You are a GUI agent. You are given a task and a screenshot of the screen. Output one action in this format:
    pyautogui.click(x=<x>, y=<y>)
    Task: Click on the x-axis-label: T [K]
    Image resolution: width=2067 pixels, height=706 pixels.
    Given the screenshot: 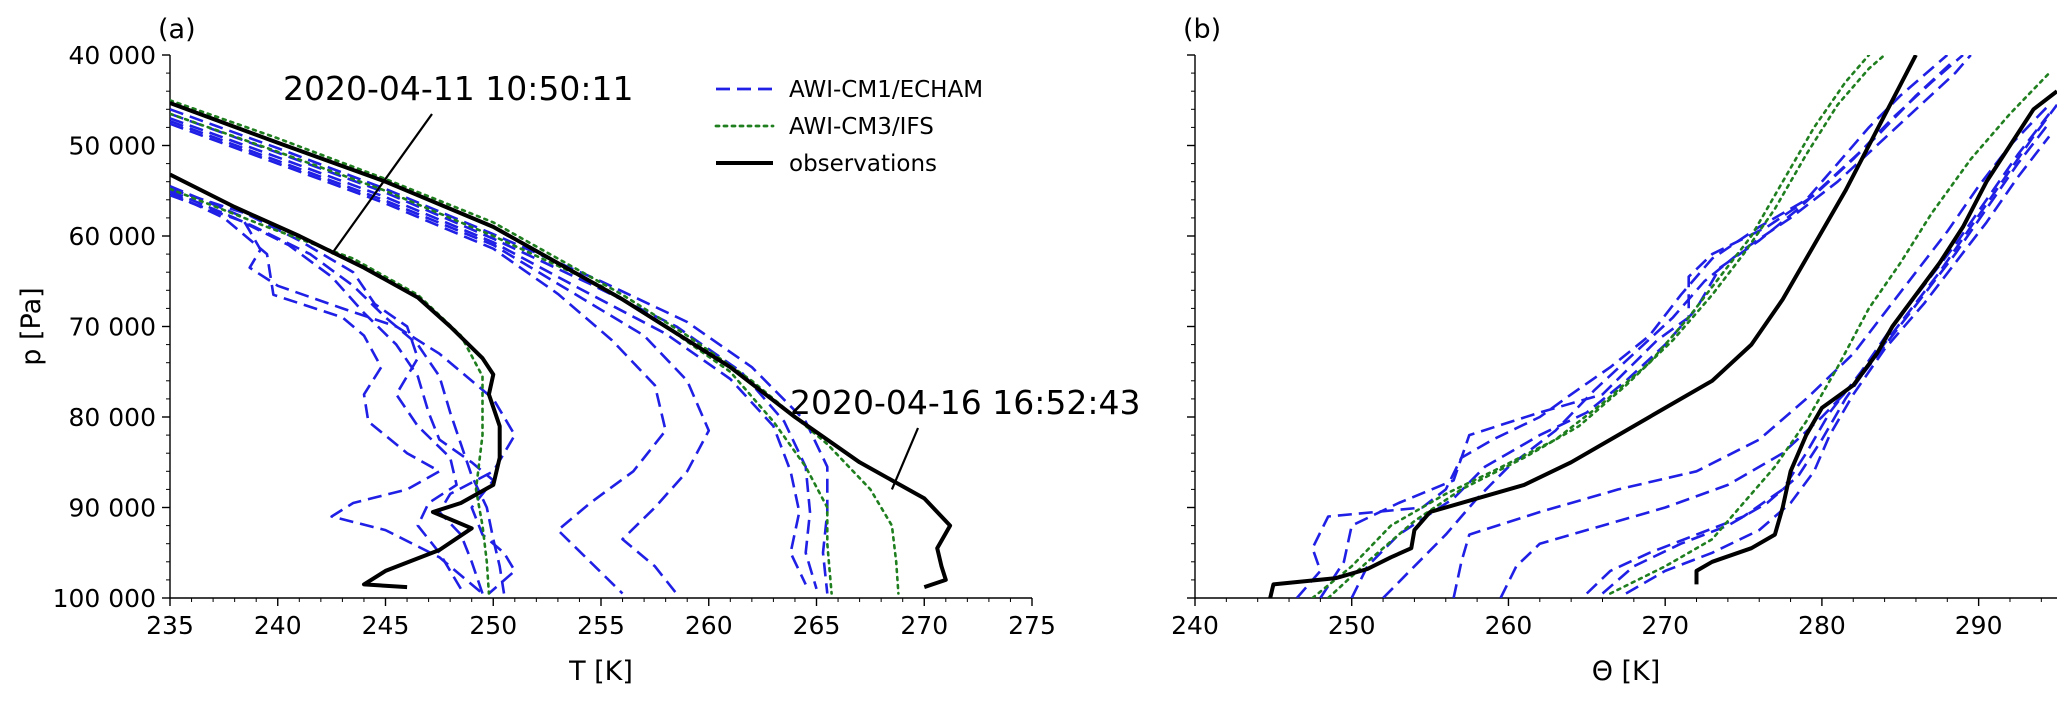 What is the action you would take?
    pyautogui.click(x=600, y=671)
    